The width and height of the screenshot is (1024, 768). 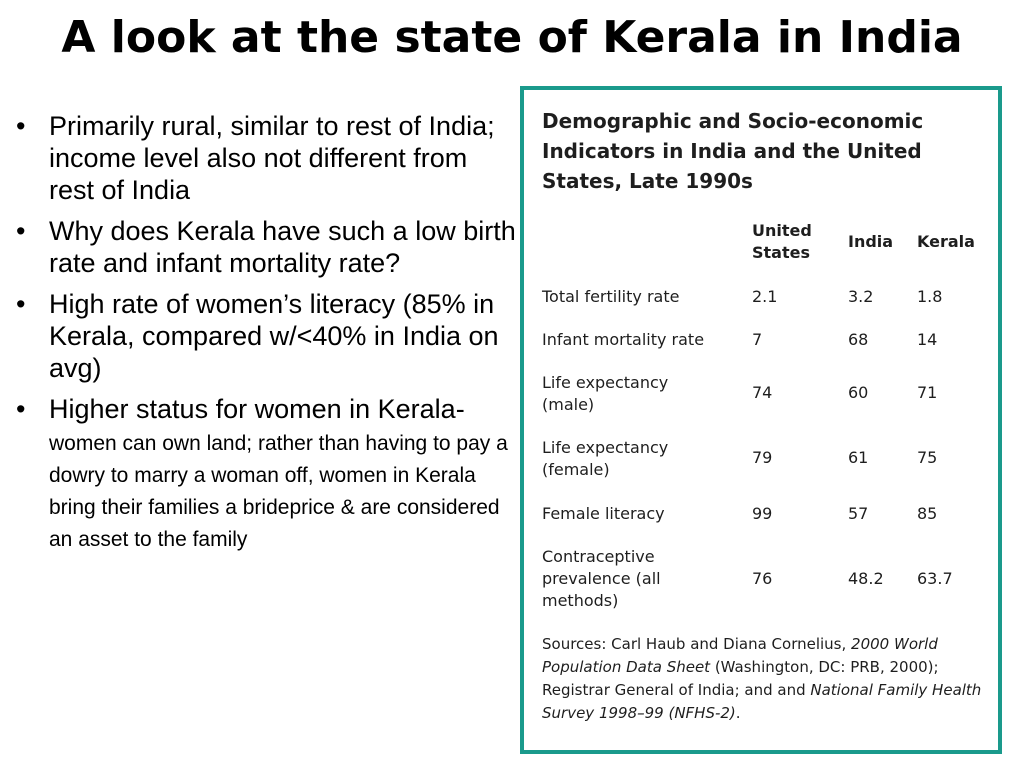 What do you see at coordinates (757, 339) in the screenshot?
I see `cell-value: 7` at bounding box center [757, 339].